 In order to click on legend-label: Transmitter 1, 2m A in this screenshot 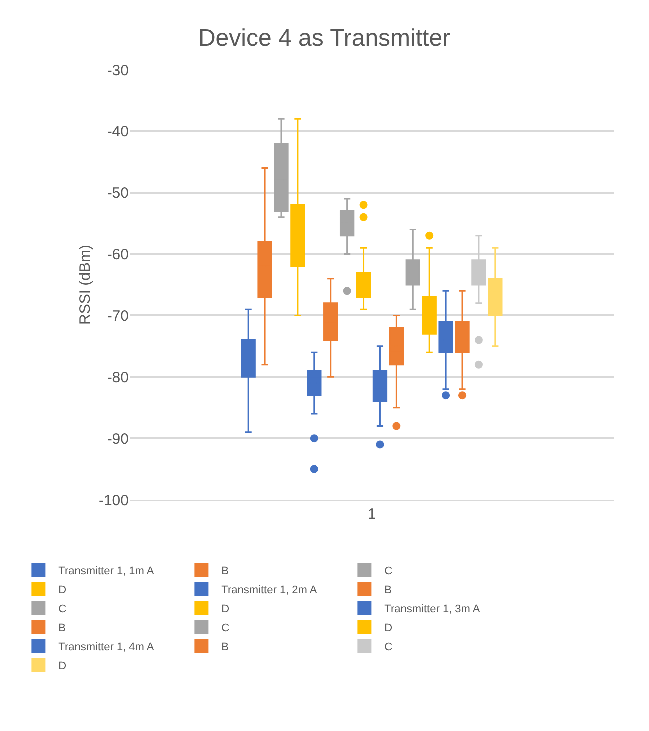, I will do `click(270, 590)`.